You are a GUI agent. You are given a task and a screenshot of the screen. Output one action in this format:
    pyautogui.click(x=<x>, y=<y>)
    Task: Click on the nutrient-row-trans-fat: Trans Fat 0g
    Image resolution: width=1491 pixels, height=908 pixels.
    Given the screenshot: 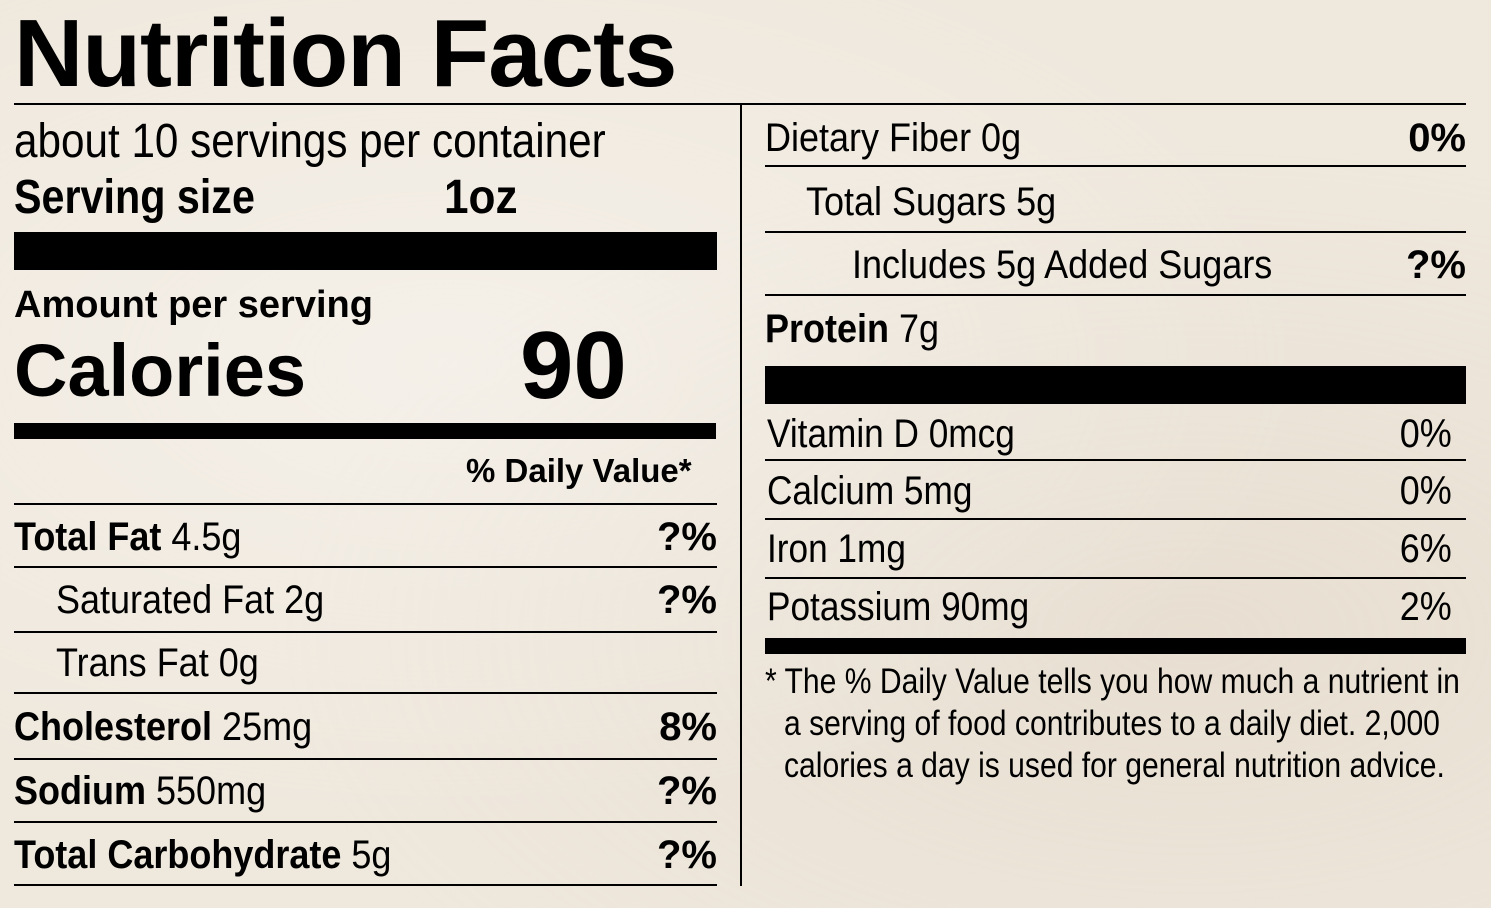 What is the action you would take?
    pyautogui.click(x=157, y=663)
    